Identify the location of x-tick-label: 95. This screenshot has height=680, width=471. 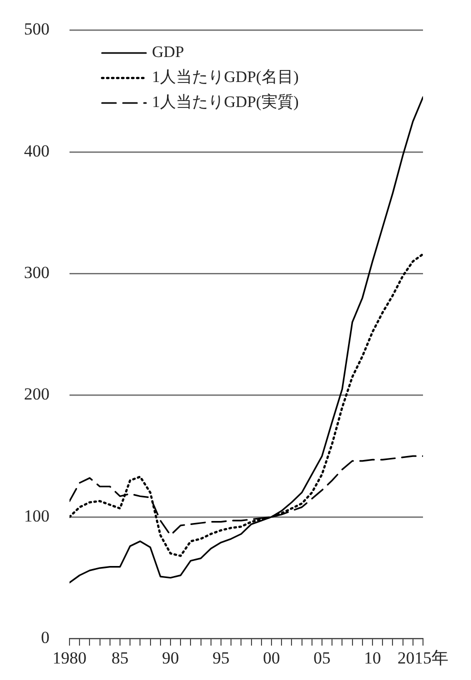
(221, 658).